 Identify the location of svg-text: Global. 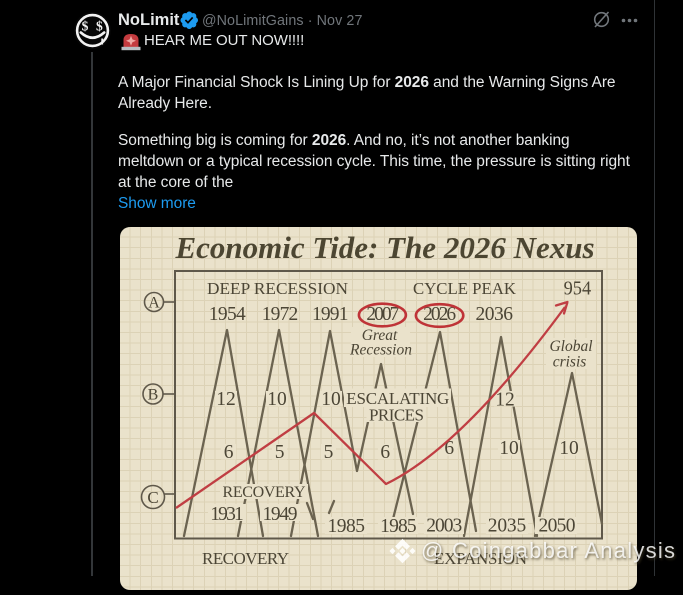
(570, 346).